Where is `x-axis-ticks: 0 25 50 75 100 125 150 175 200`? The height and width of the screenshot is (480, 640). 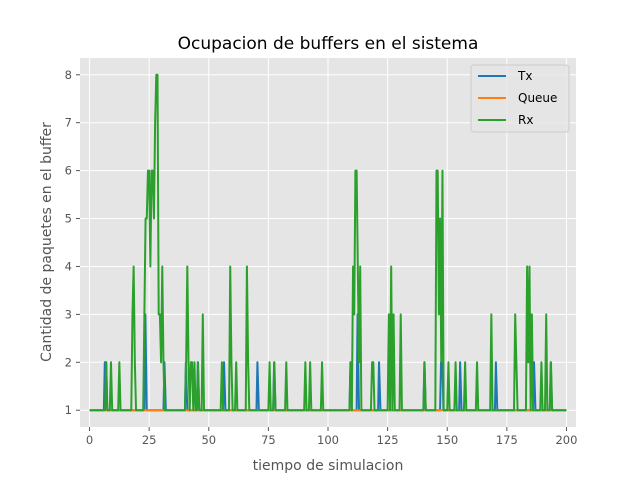 x-axis-ticks: 0 25 50 75 100 125 150 175 200 is located at coordinates (331, 437).